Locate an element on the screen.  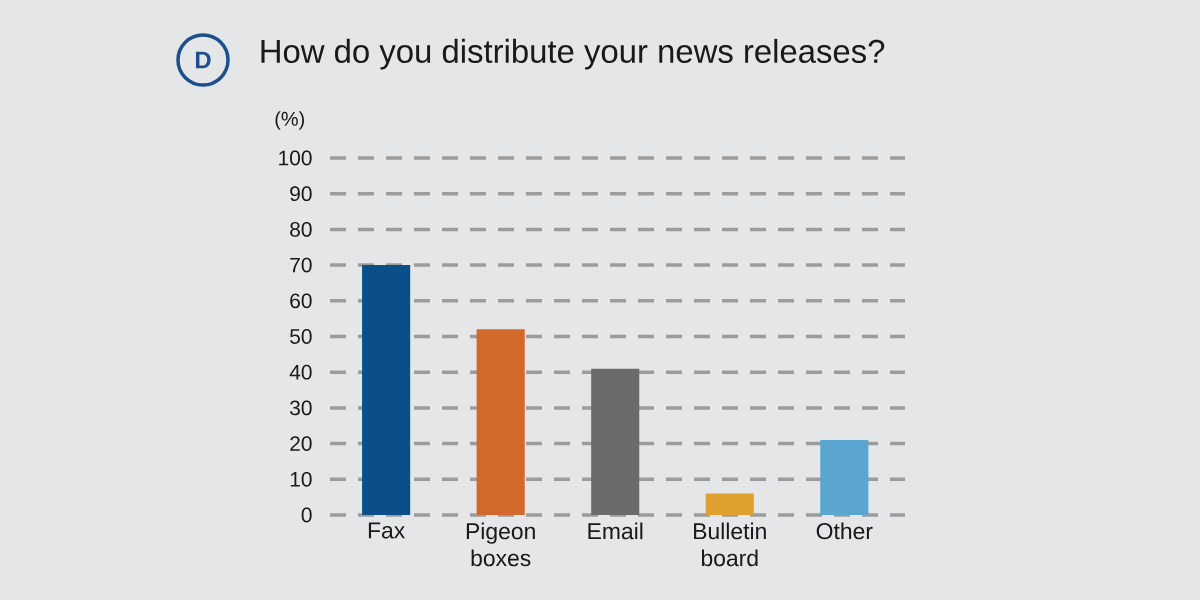
y-tick-label: 40 is located at coordinates (300, 372).